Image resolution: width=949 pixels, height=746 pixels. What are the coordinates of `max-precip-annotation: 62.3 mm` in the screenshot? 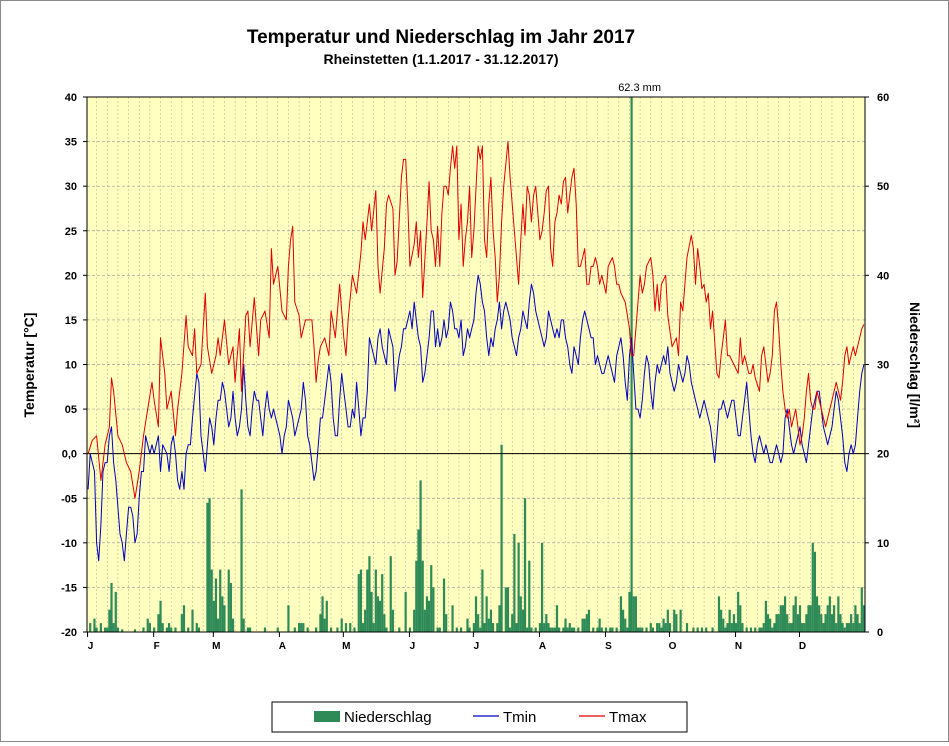 It's located at (639, 88).